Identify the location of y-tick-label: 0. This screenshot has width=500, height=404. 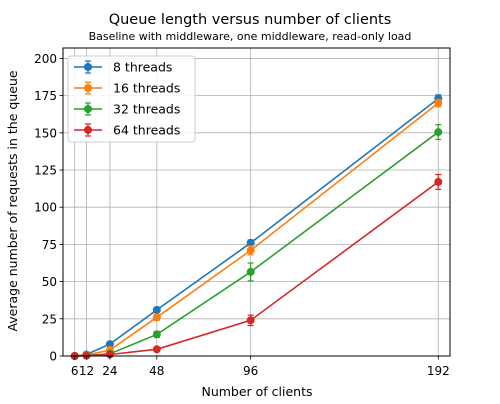
(53, 357).